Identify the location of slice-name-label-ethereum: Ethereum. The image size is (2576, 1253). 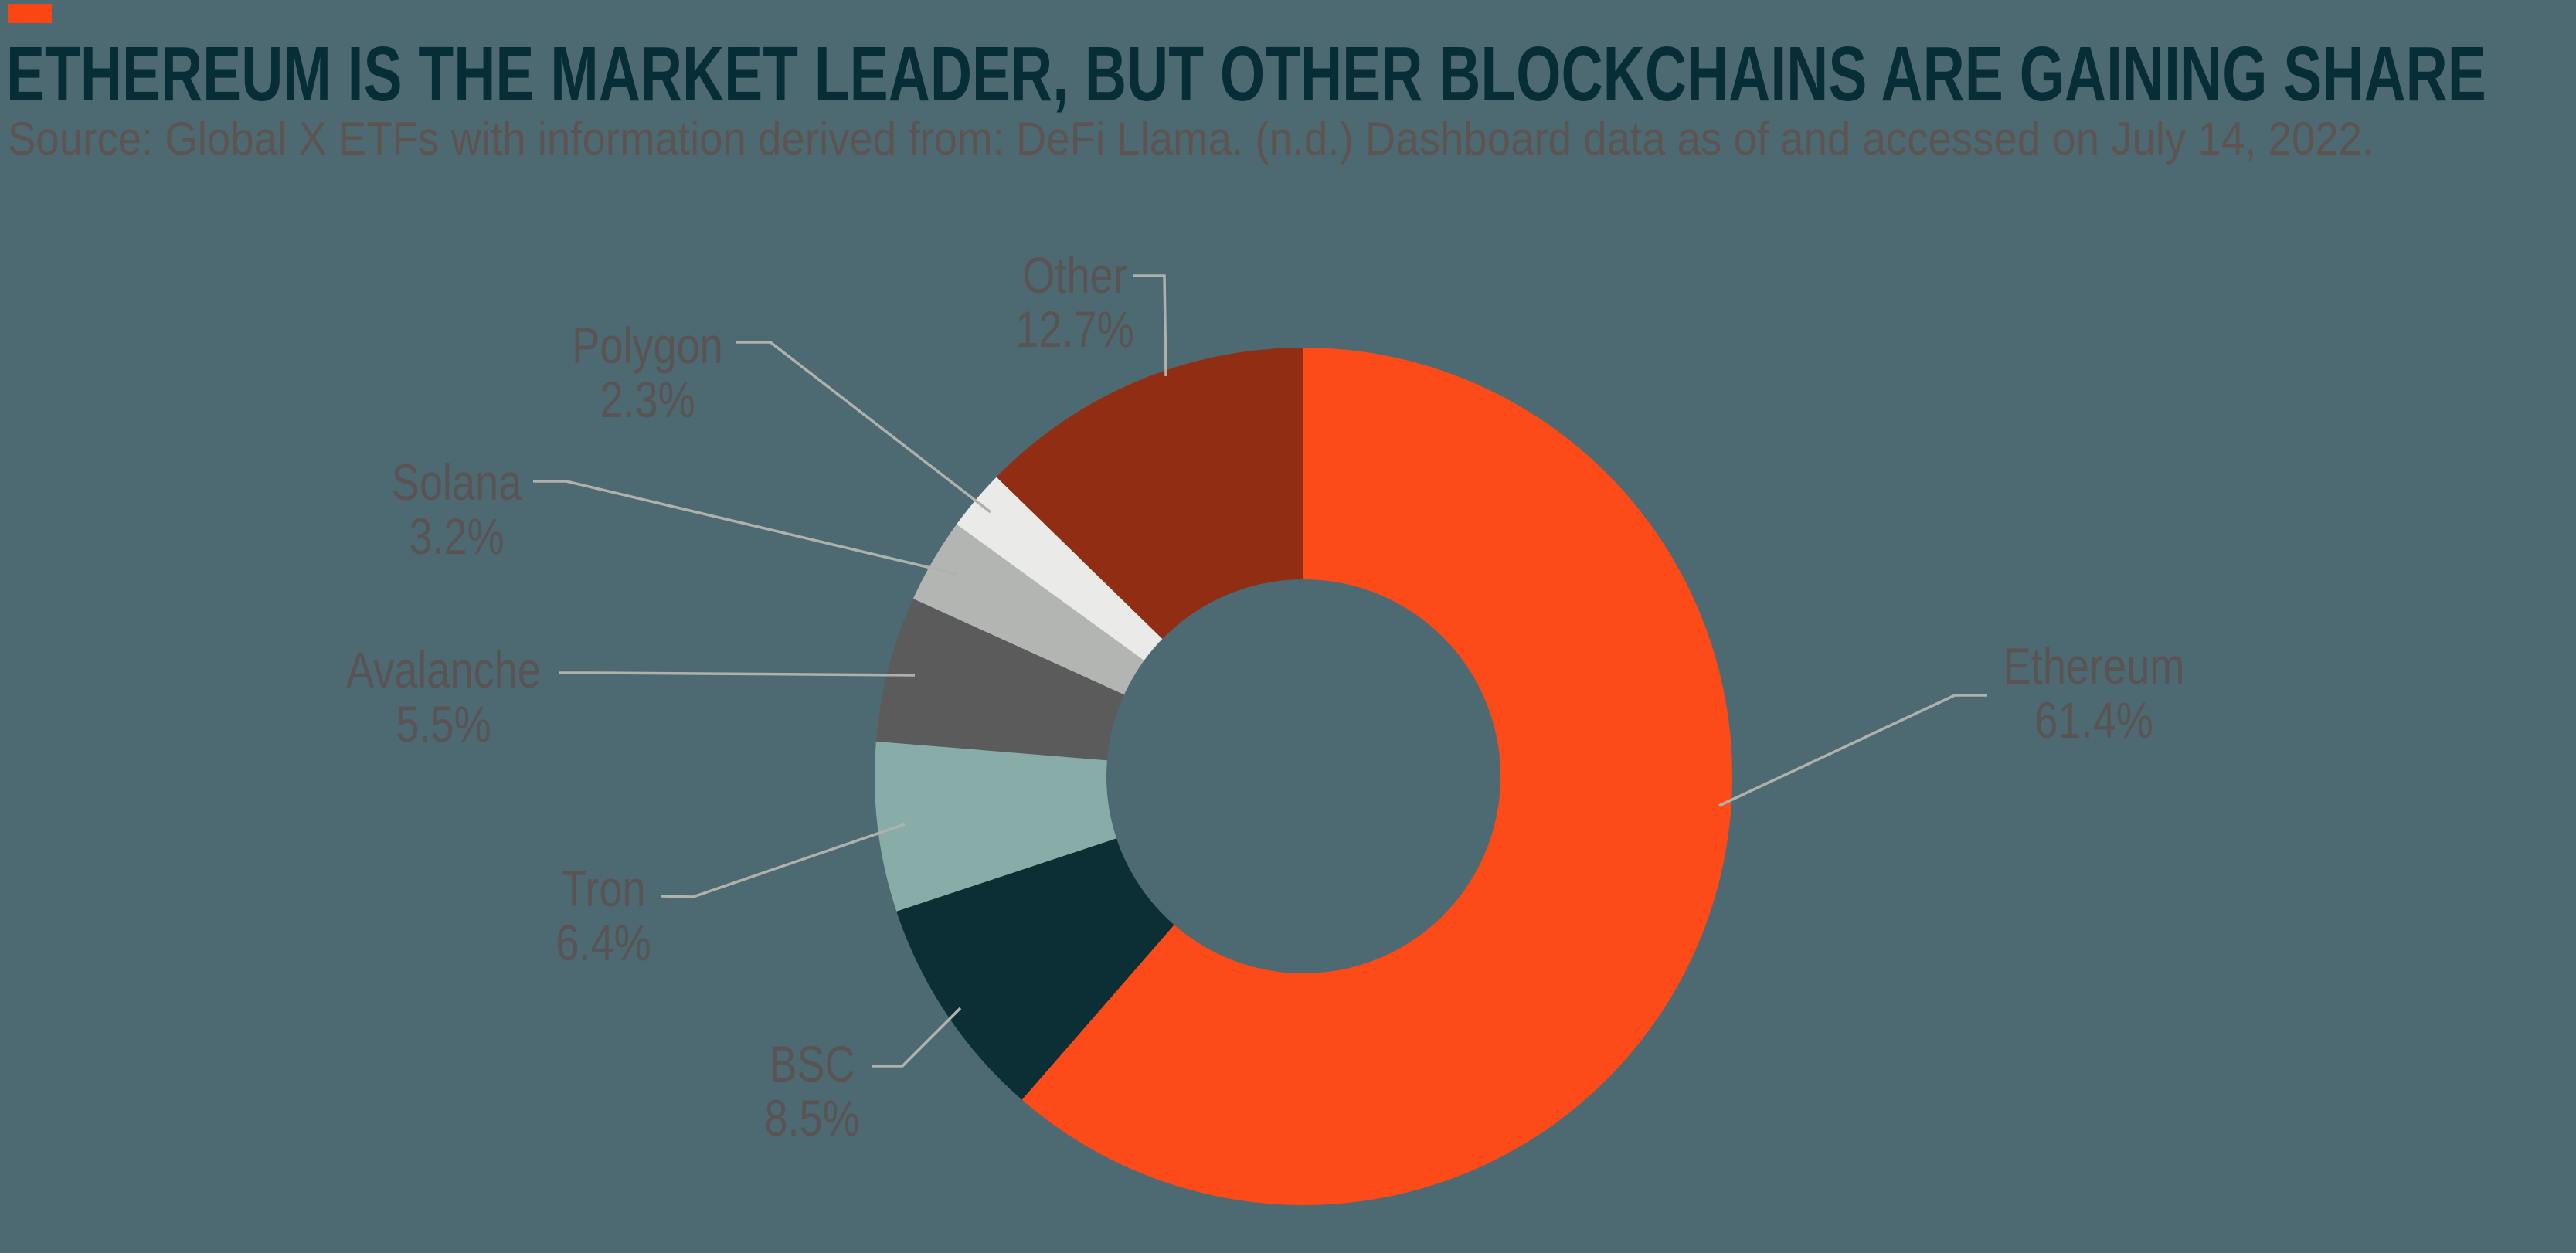
(2094, 665).